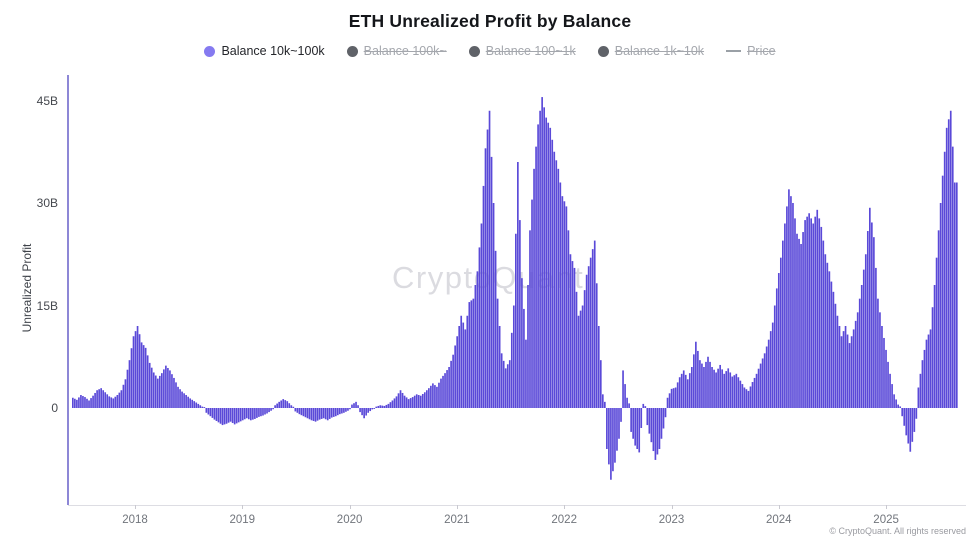 The image size is (980, 550). I want to click on legend-item-balance-100k-: Balance 100k~, so click(396, 51).